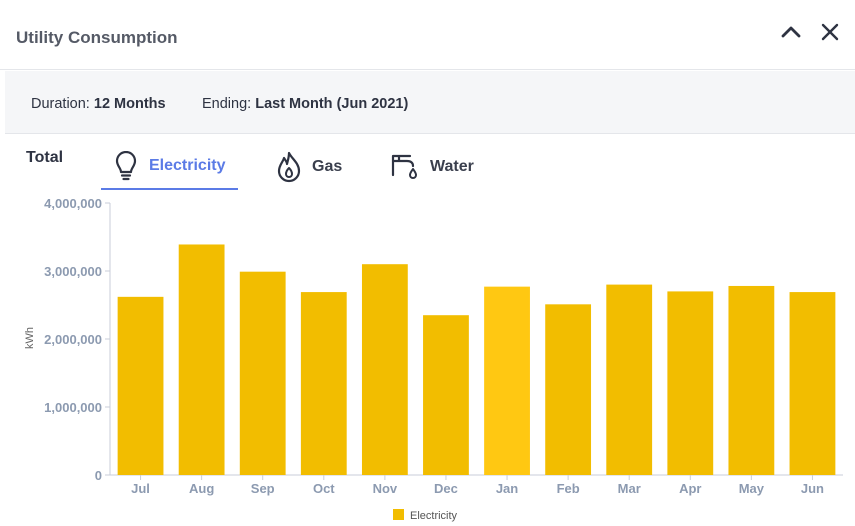 Image resolution: width=855 pixels, height=526 pixels. Describe the element at coordinates (812, 488) in the screenshot. I see `x-tick-label-jun: Jun` at that location.